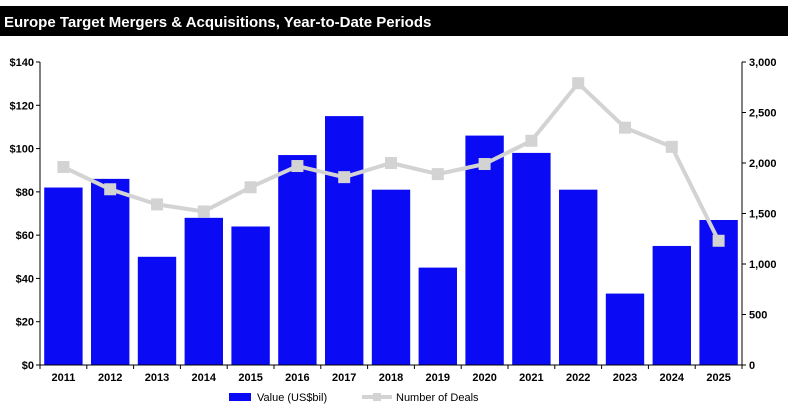 The width and height of the screenshot is (791, 405). I want to click on deals-point-2023, so click(625, 127).